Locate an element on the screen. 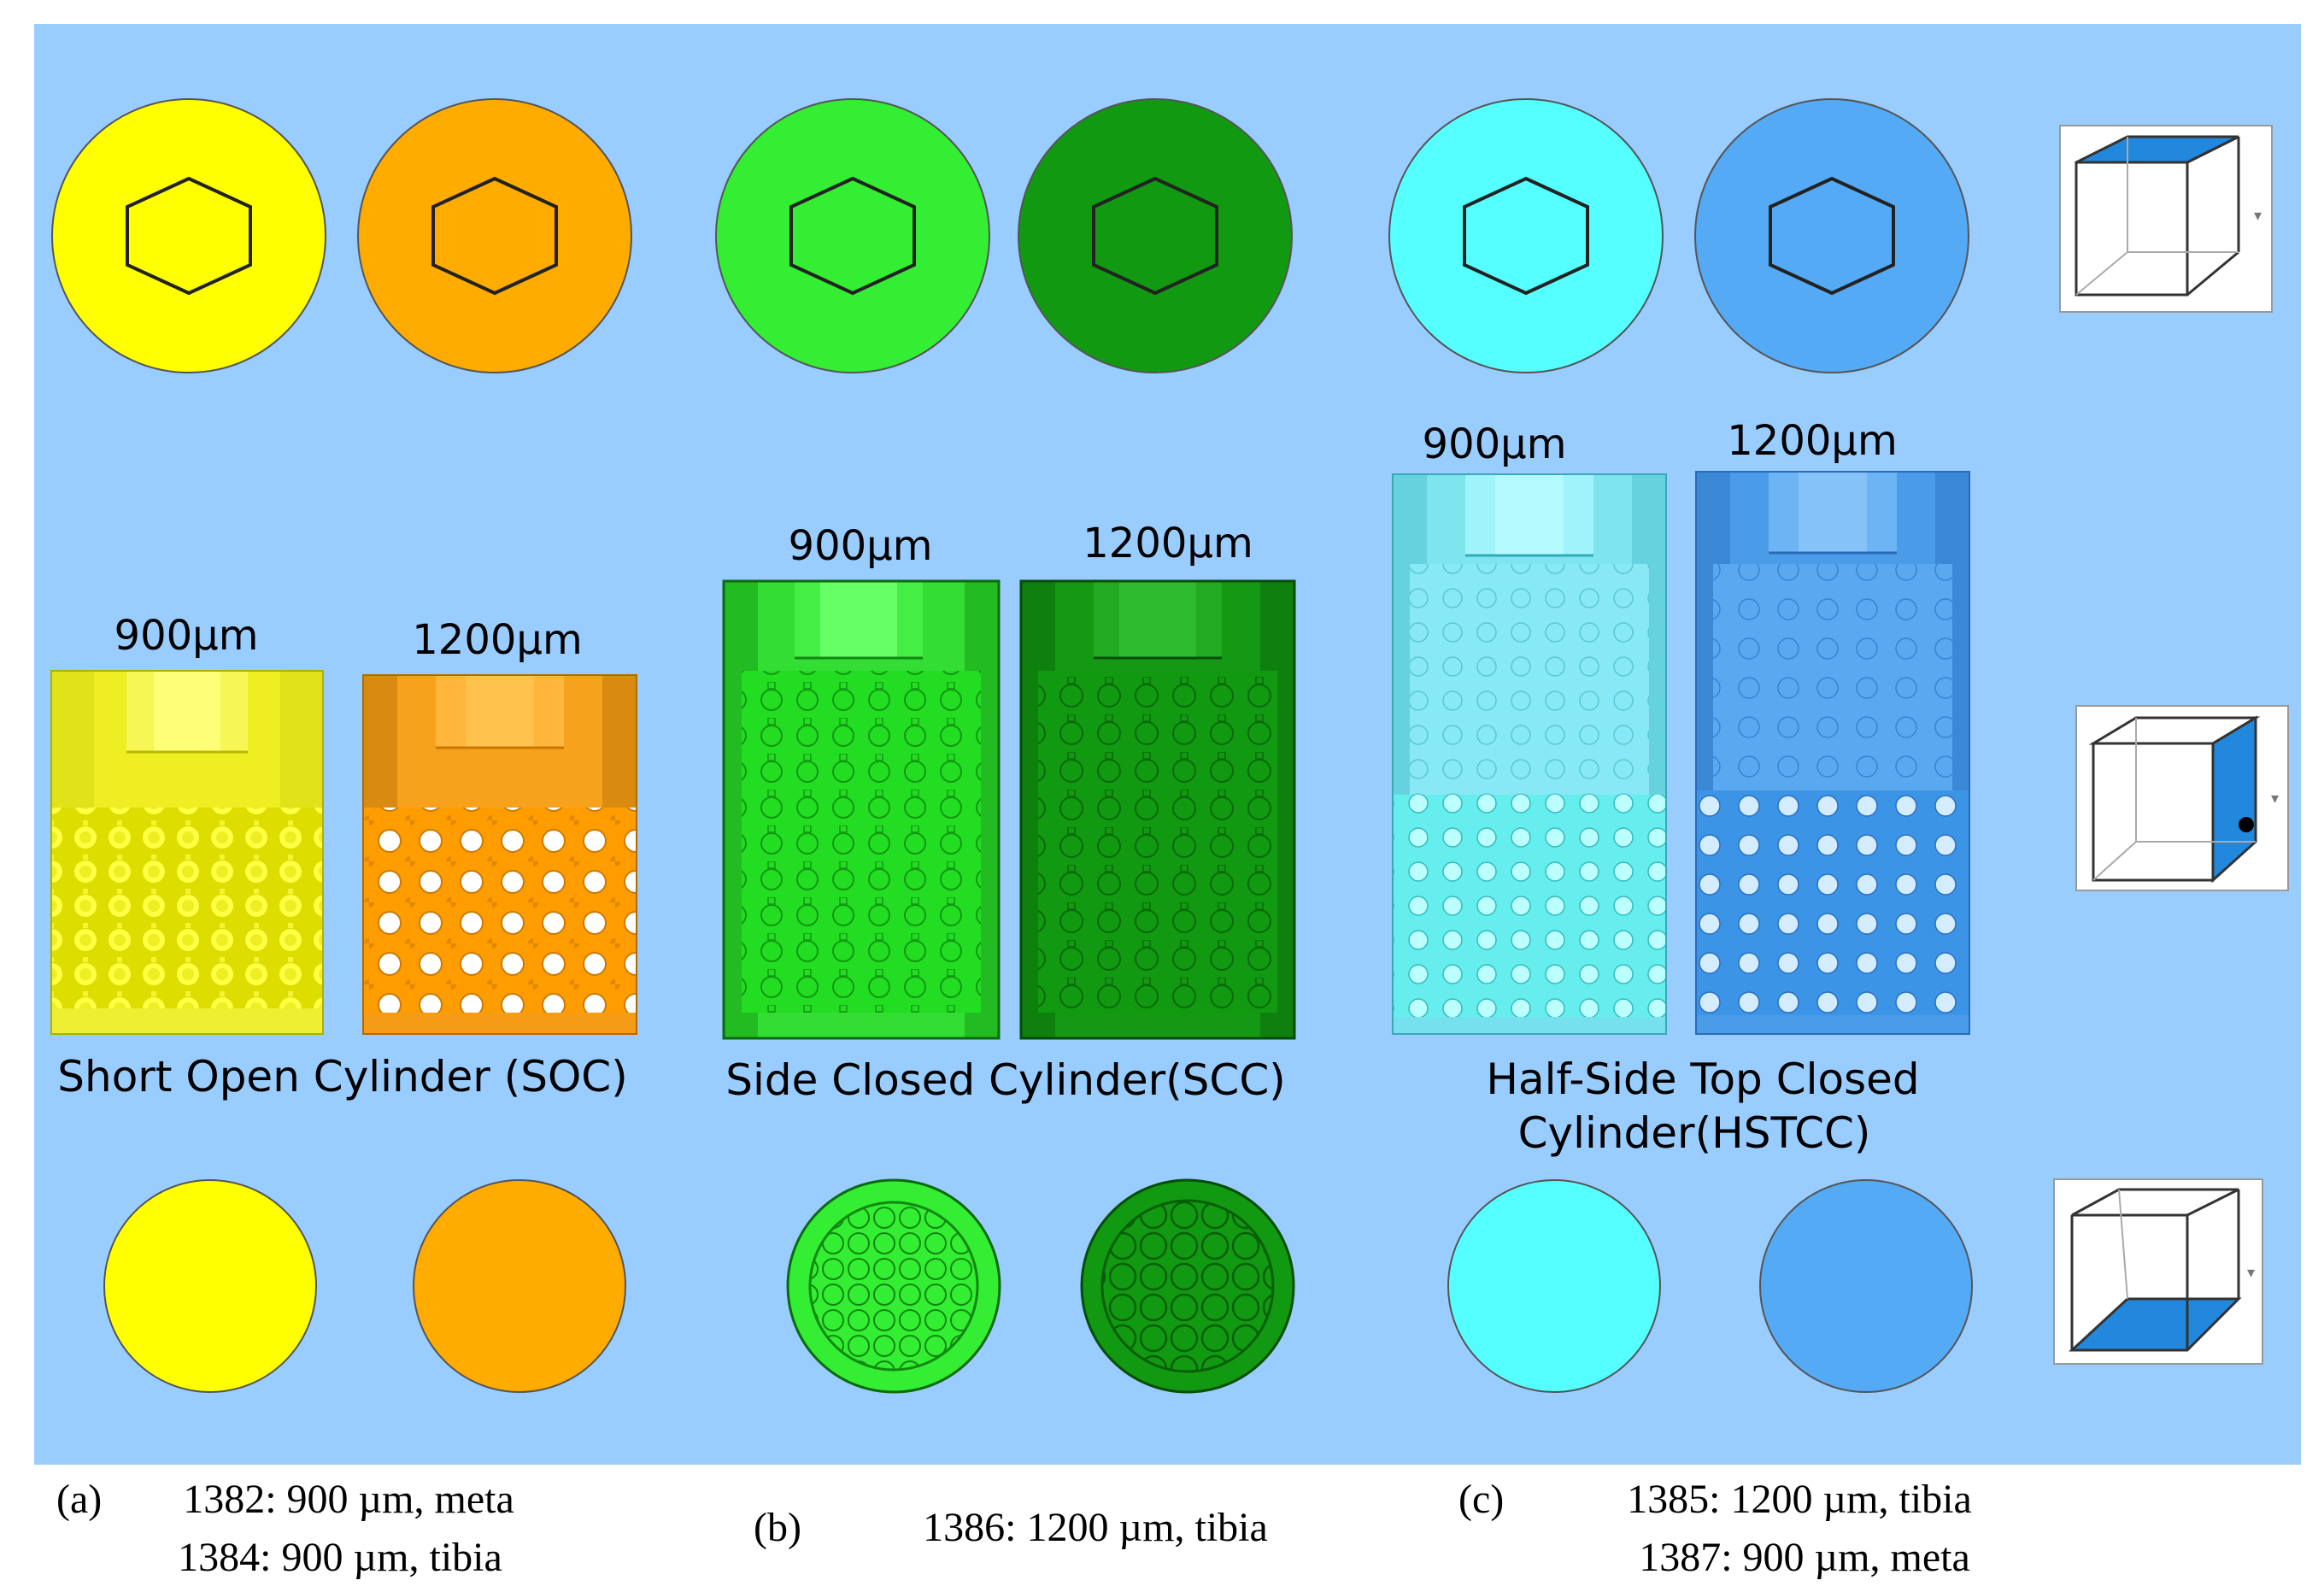  cube-indicator-dot is located at coordinates (2246, 825).